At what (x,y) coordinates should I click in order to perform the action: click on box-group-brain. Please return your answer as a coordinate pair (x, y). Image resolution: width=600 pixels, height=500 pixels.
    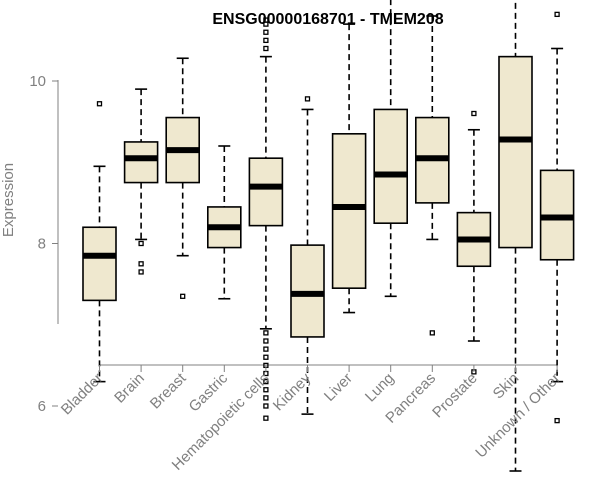
    Looking at the image, I should click on (141, 181).